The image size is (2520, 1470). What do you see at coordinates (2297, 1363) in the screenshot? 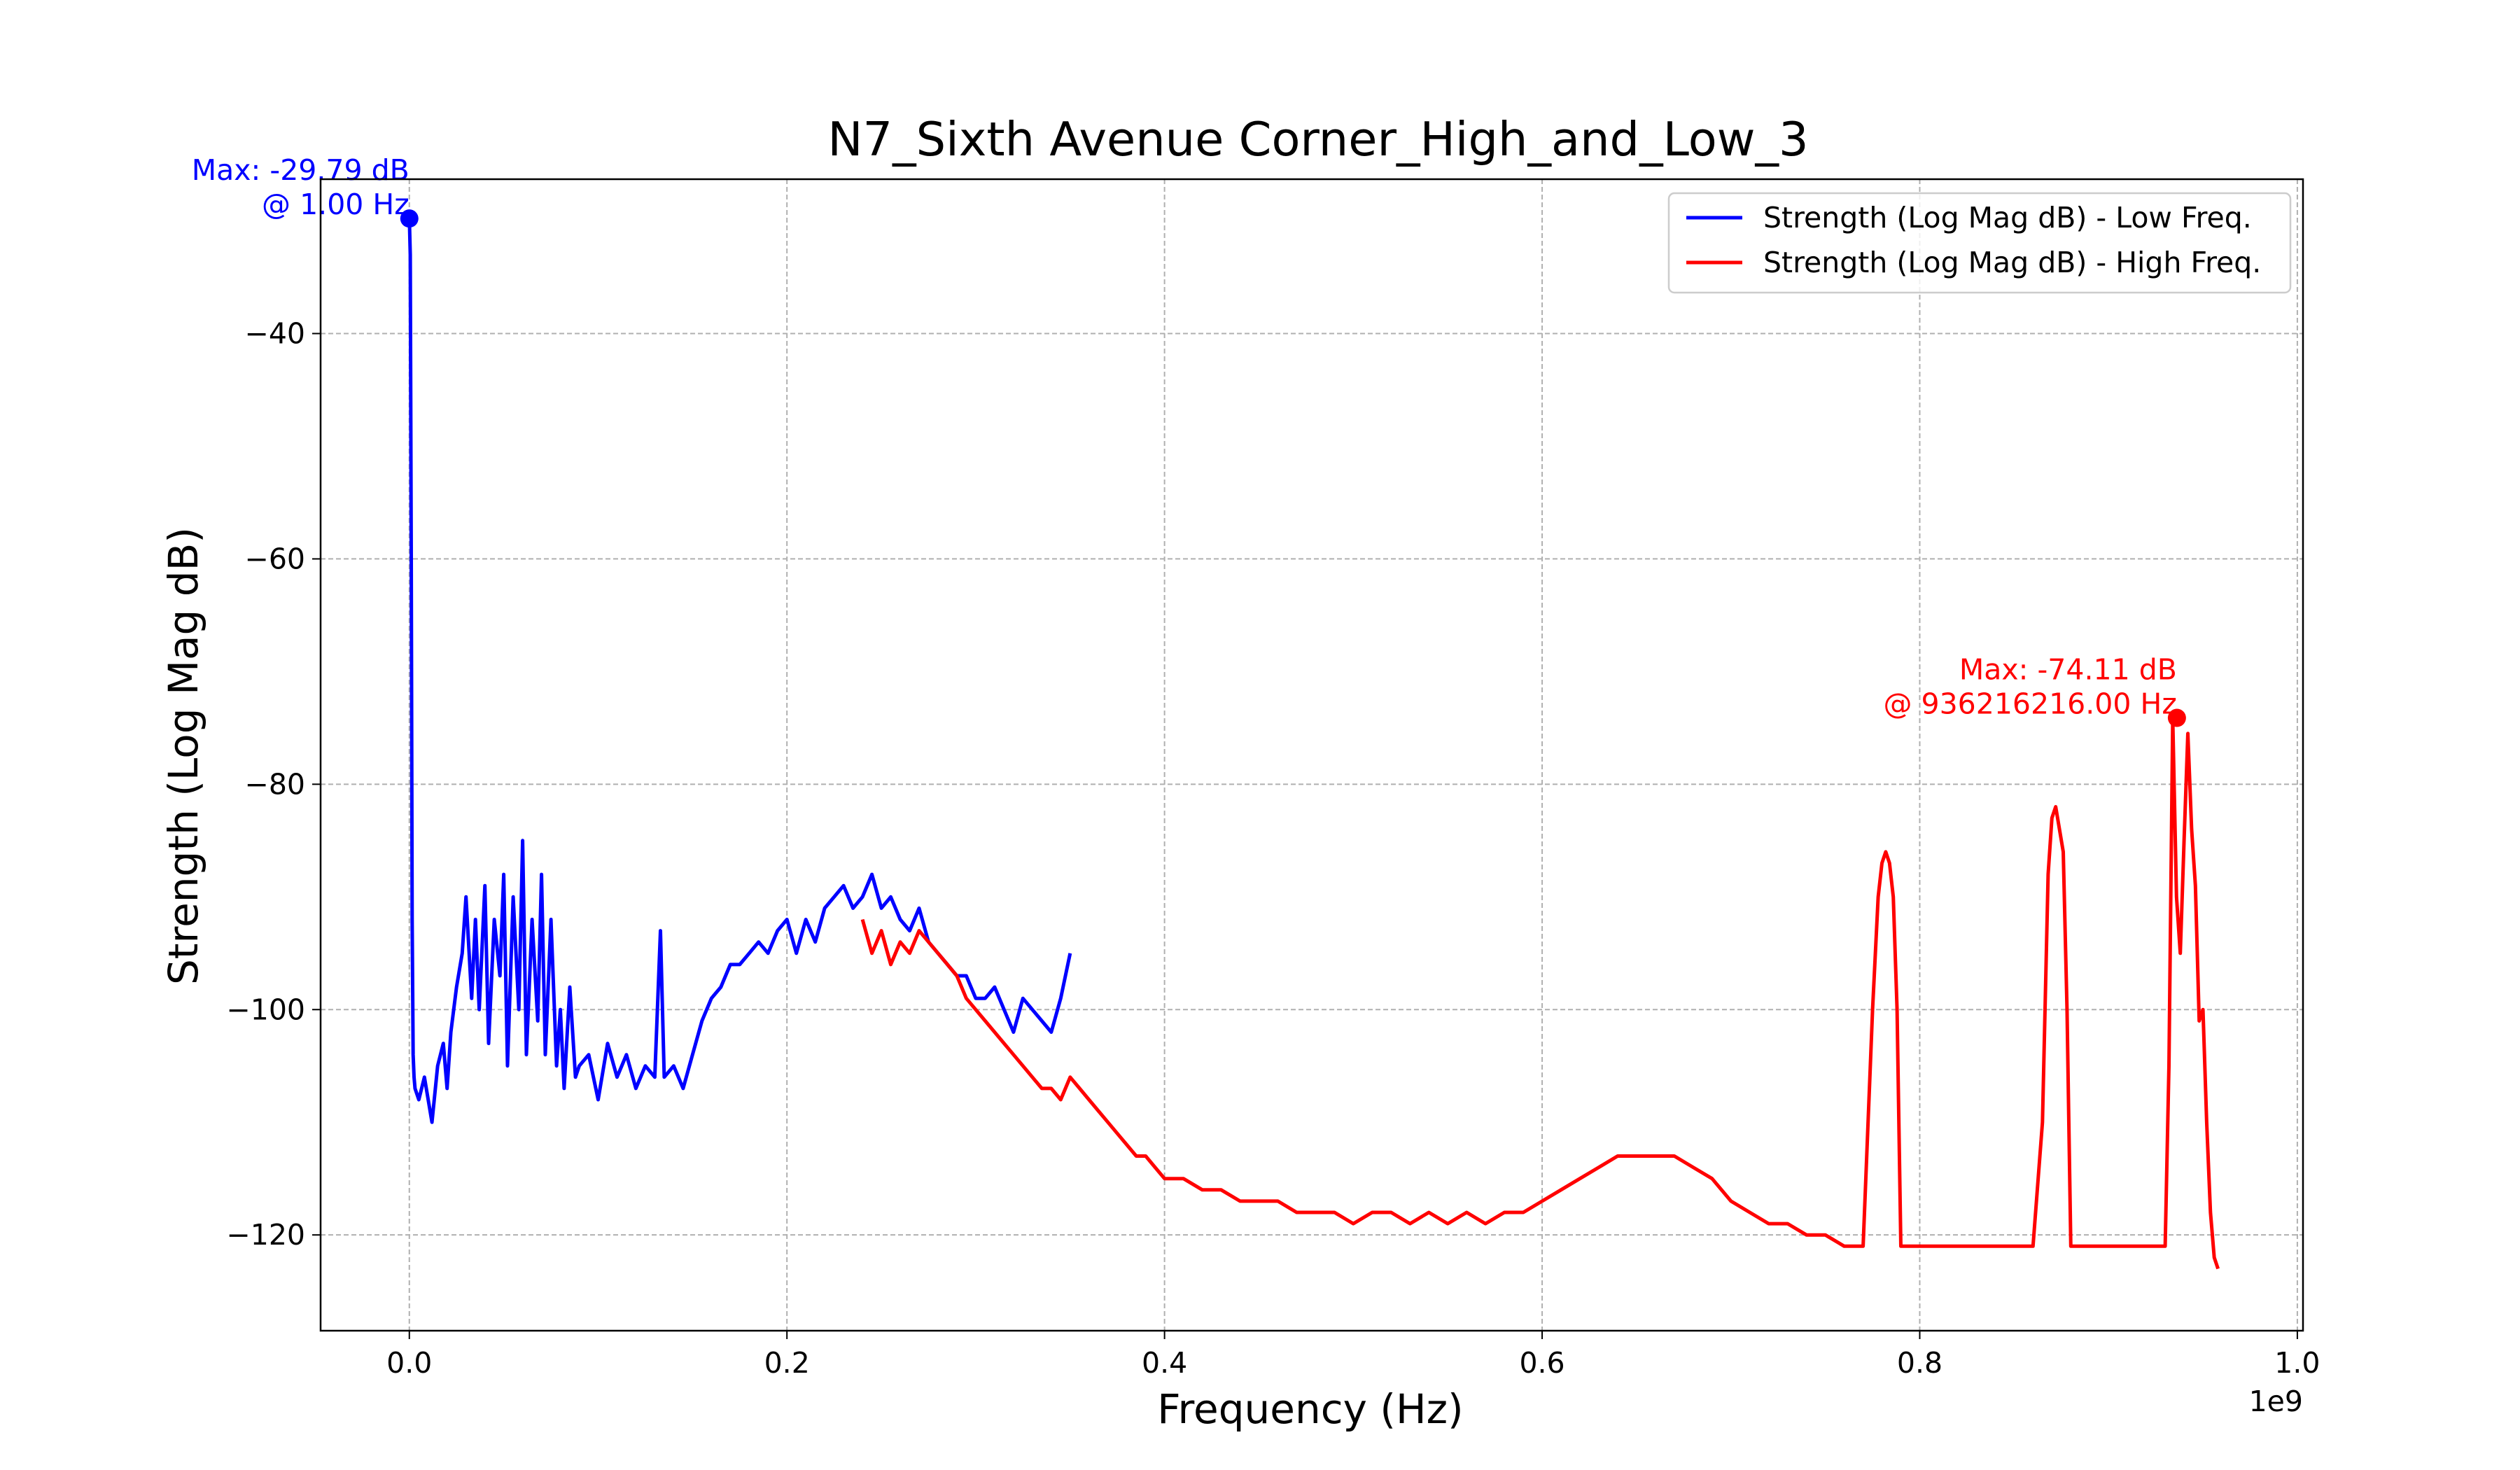
I see `x-tick-label: 1.0` at bounding box center [2297, 1363].